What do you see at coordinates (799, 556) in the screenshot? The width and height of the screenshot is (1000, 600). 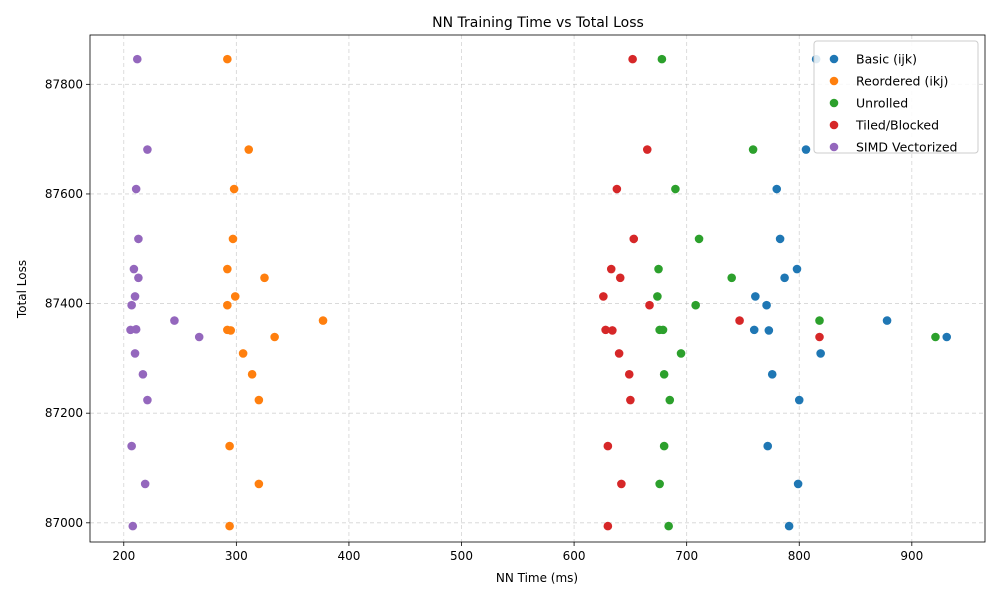 I see `x-tick-label: 800` at bounding box center [799, 556].